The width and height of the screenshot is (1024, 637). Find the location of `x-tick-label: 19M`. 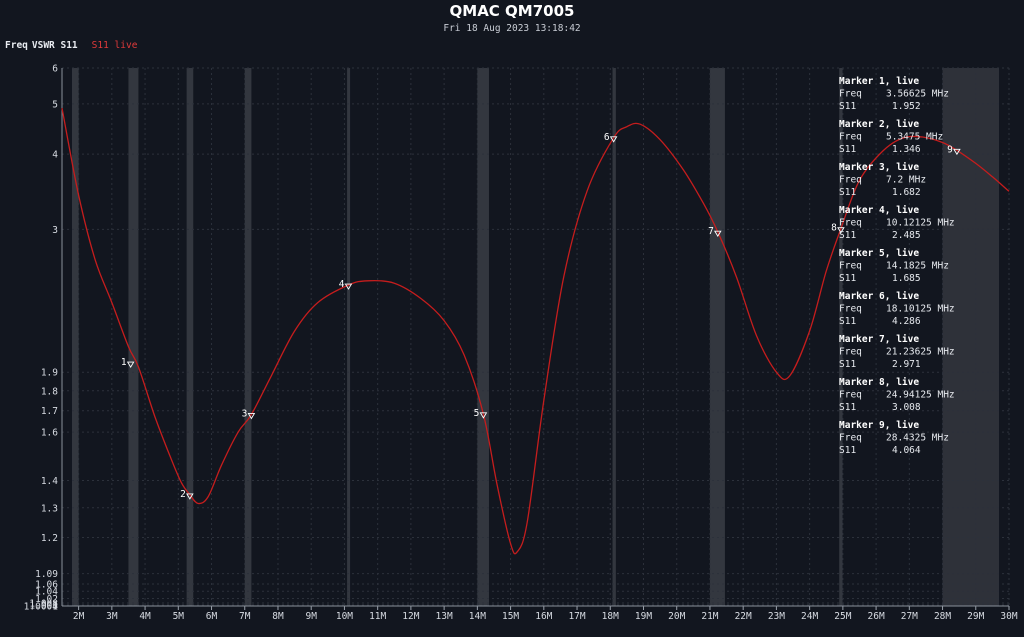

x-tick-label: 19M is located at coordinates (643, 616).